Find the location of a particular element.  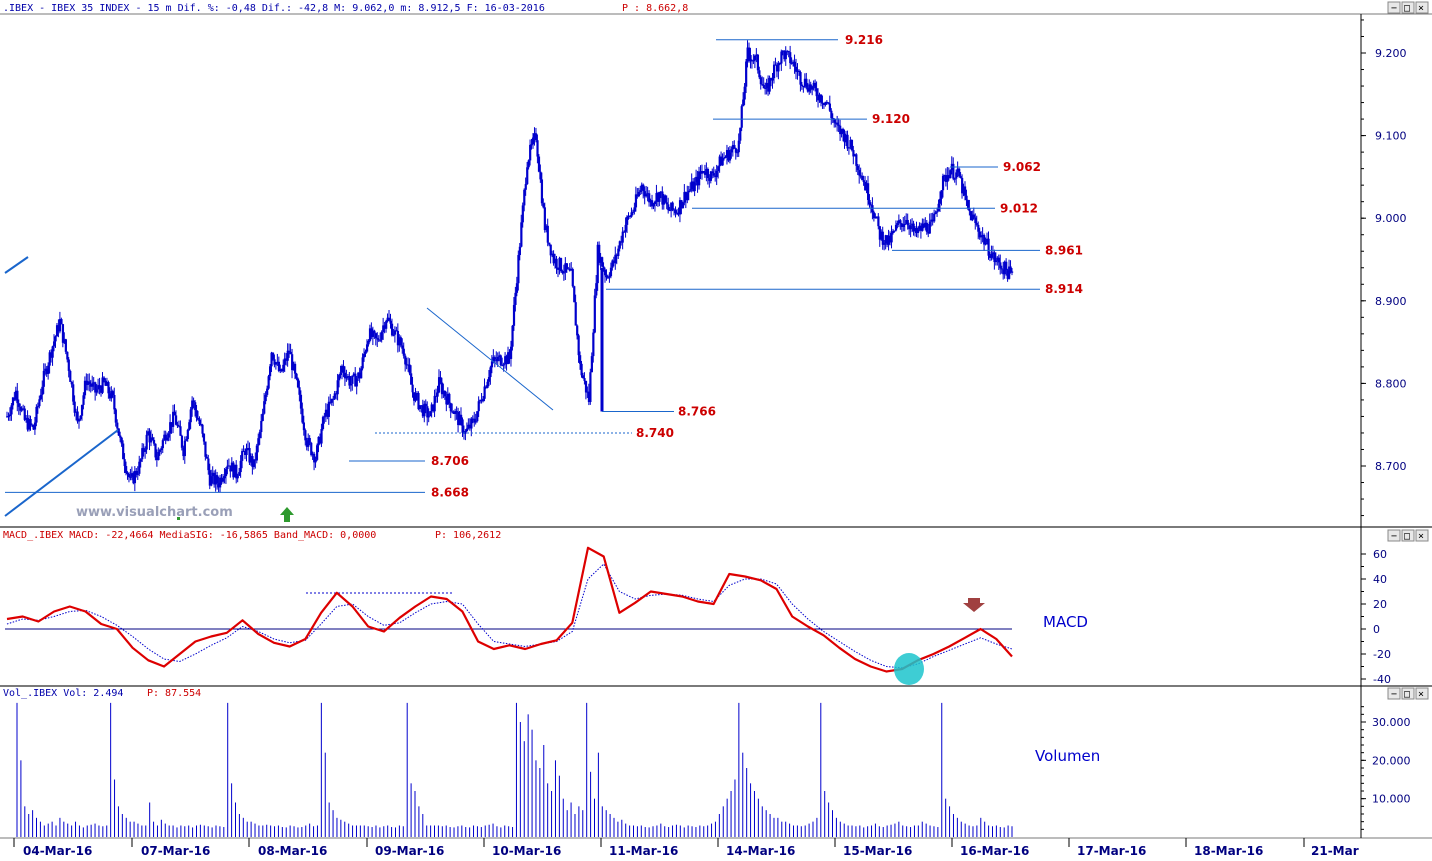

date-label: 07-Mar-16 is located at coordinates (175, 850).